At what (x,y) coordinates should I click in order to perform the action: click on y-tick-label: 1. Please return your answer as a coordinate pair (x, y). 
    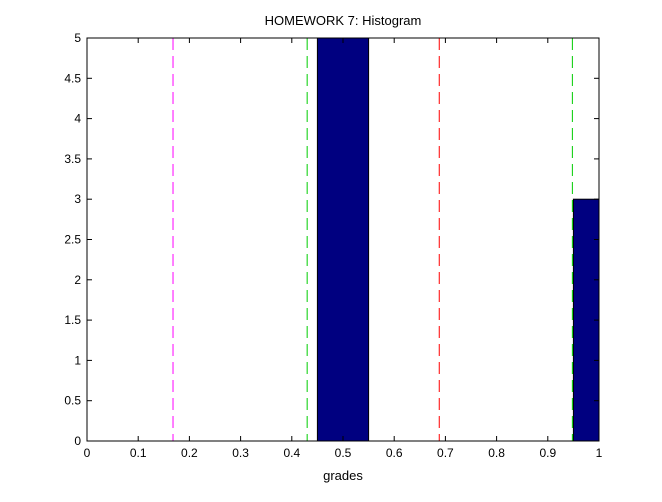
    Looking at the image, I should click on (77, 360).